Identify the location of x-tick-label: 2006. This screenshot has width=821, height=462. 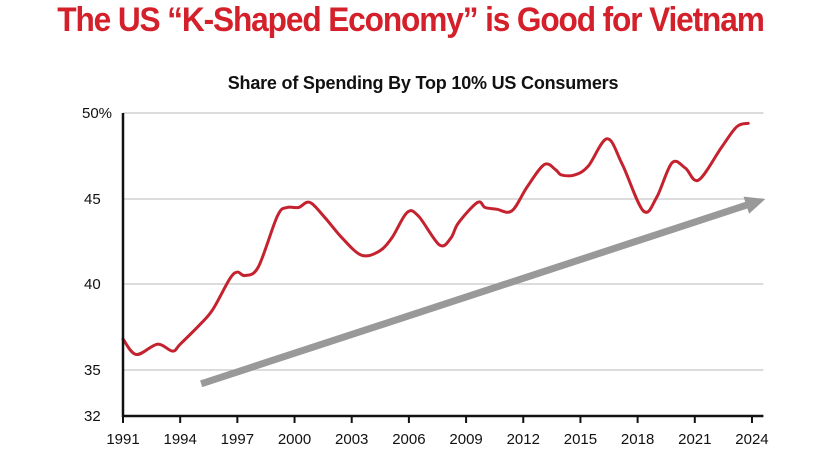
(408, 439).